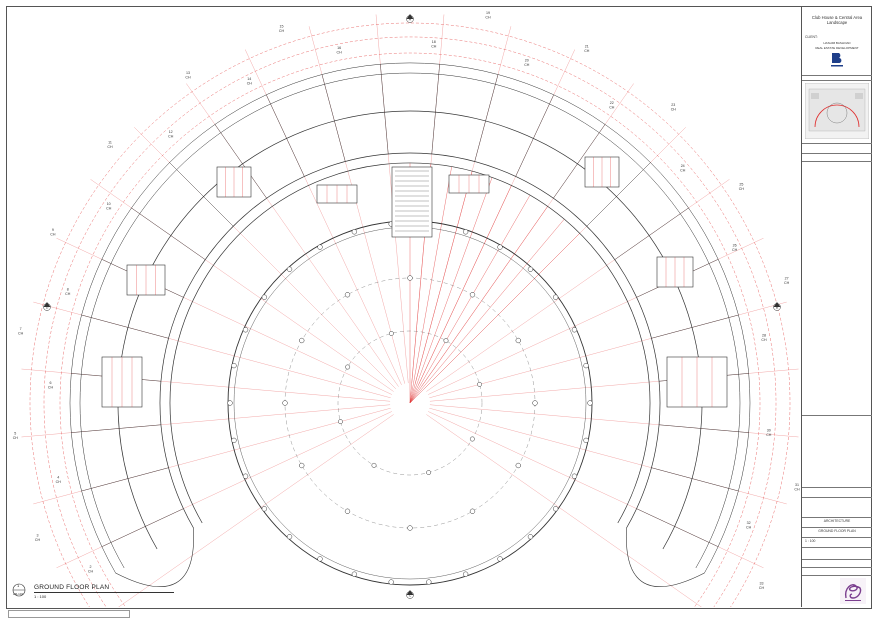  Describe the element at coordinates (412, 202) in the screenshot. I see `stair-core` at that location.